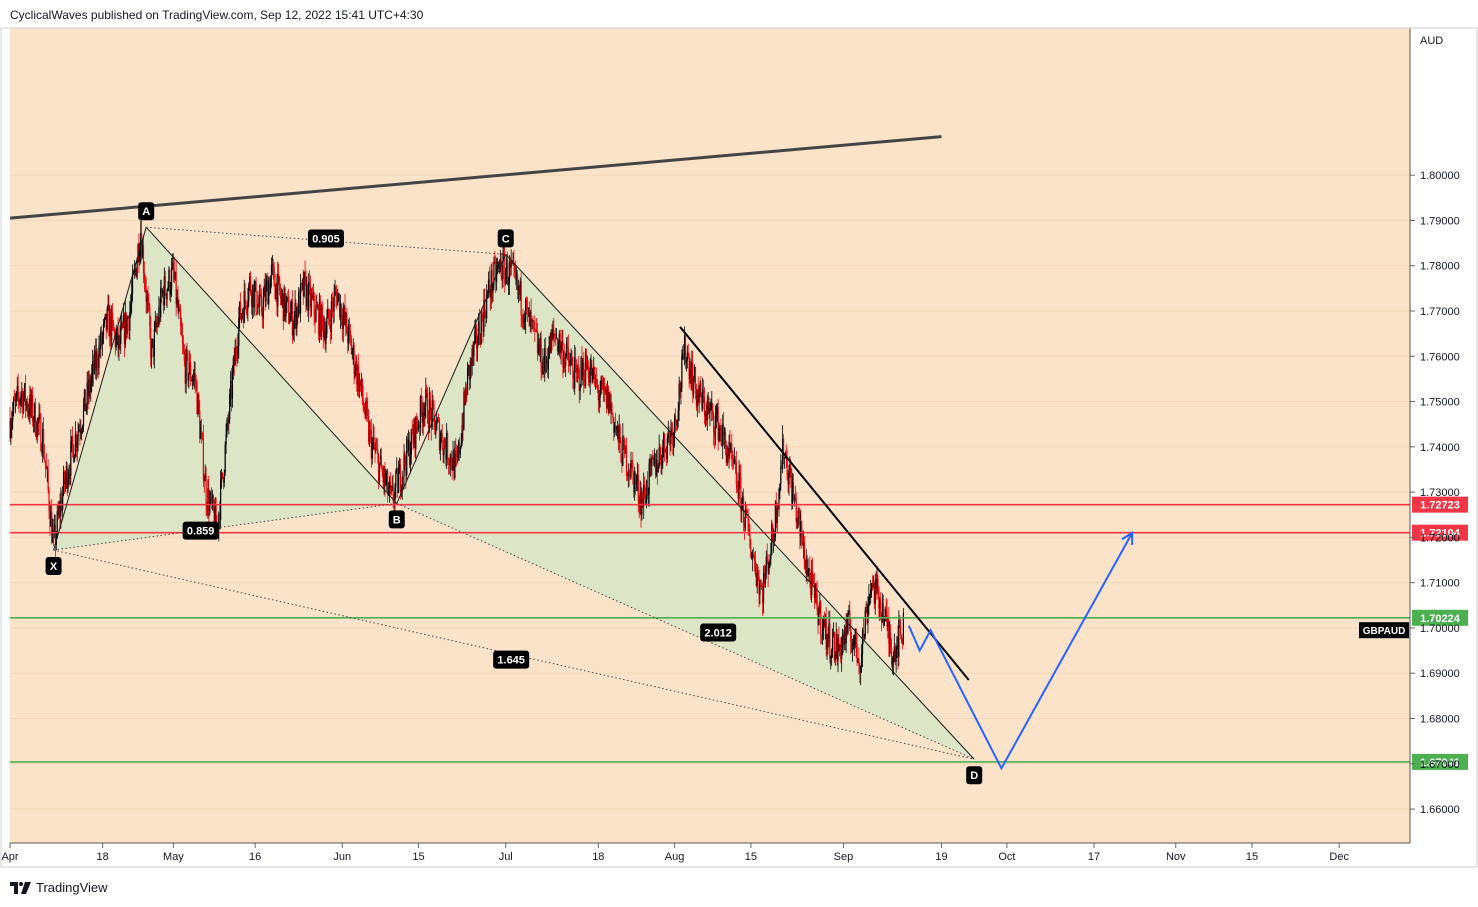 The height and width of the screenshot is (907, 1478). What do you see at coordinates (475, 177) in the screenshot?
I see `upper-channel-line` at bounding box center [475, 177].